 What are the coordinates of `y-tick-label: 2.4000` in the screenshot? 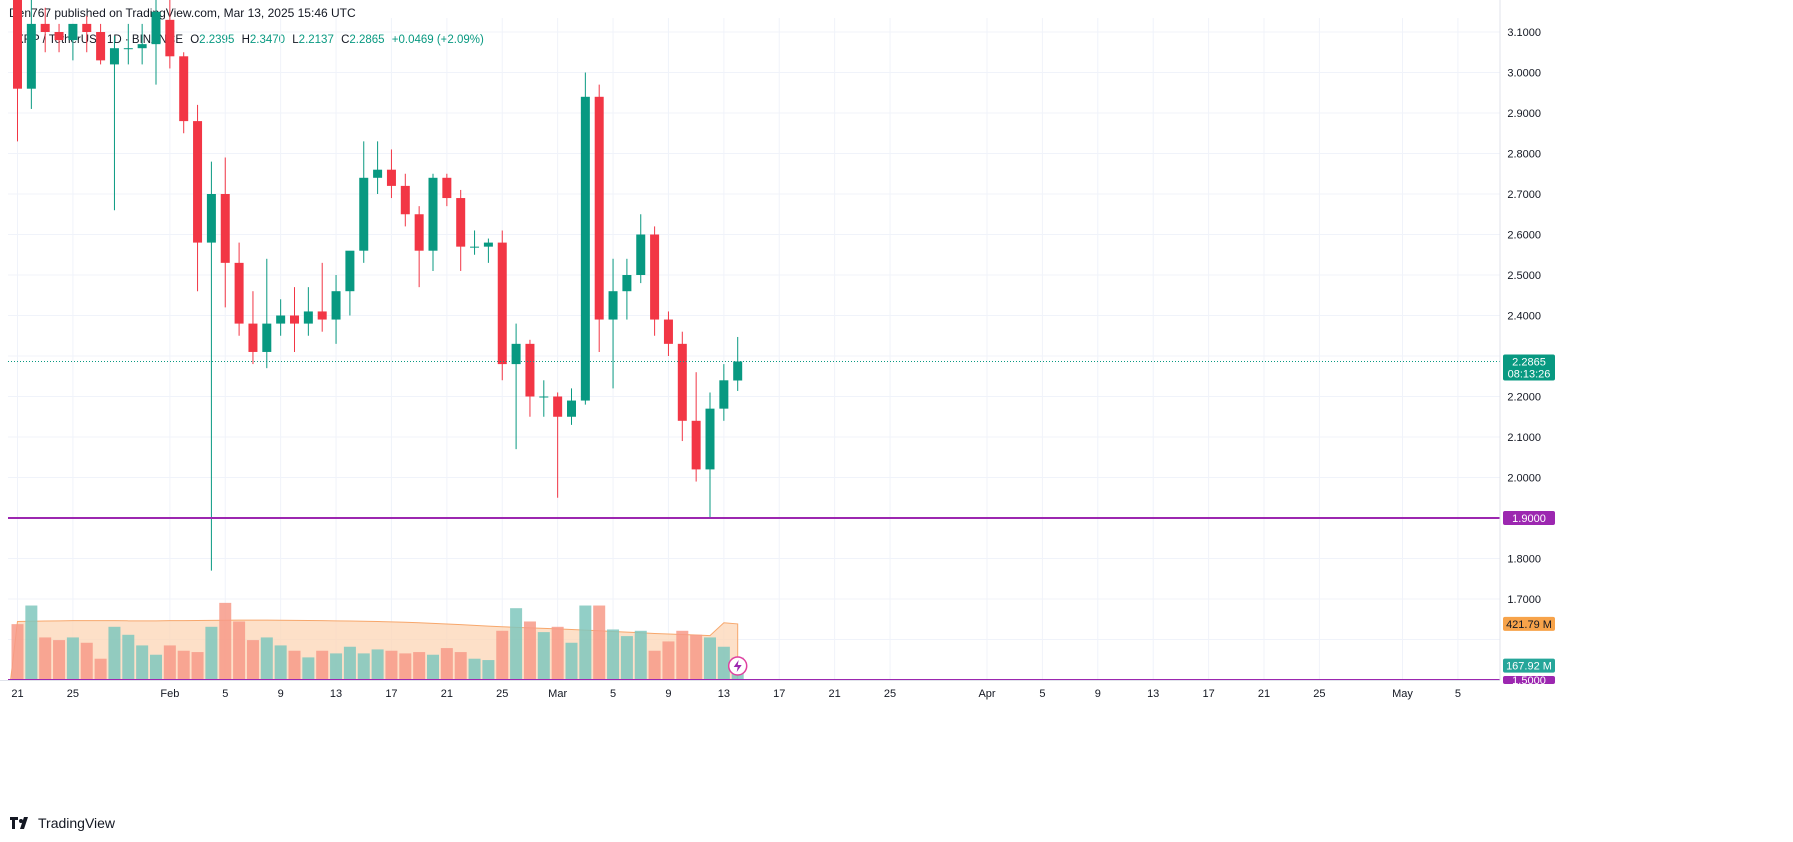 It's located at (1524, 317).